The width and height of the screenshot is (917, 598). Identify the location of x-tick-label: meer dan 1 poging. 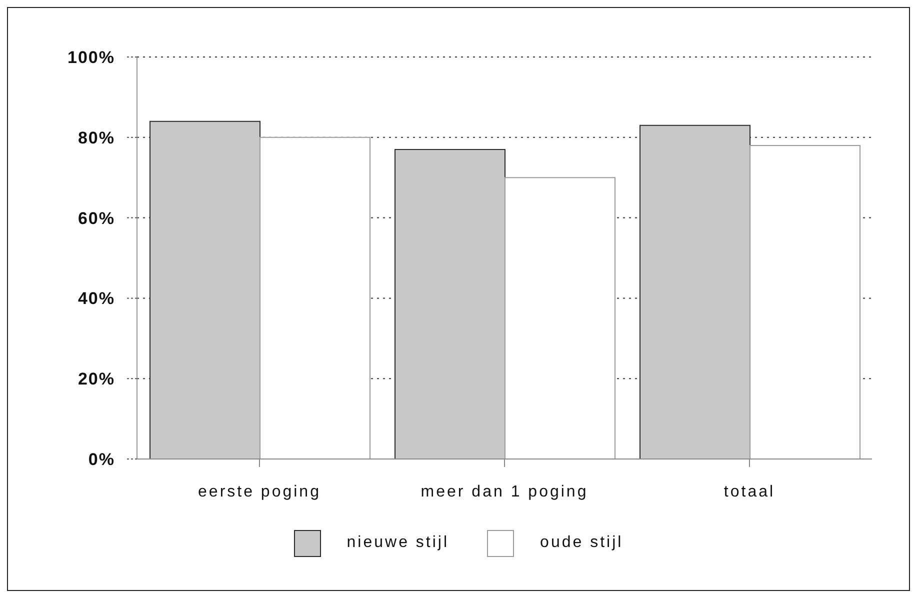
(504, 491).